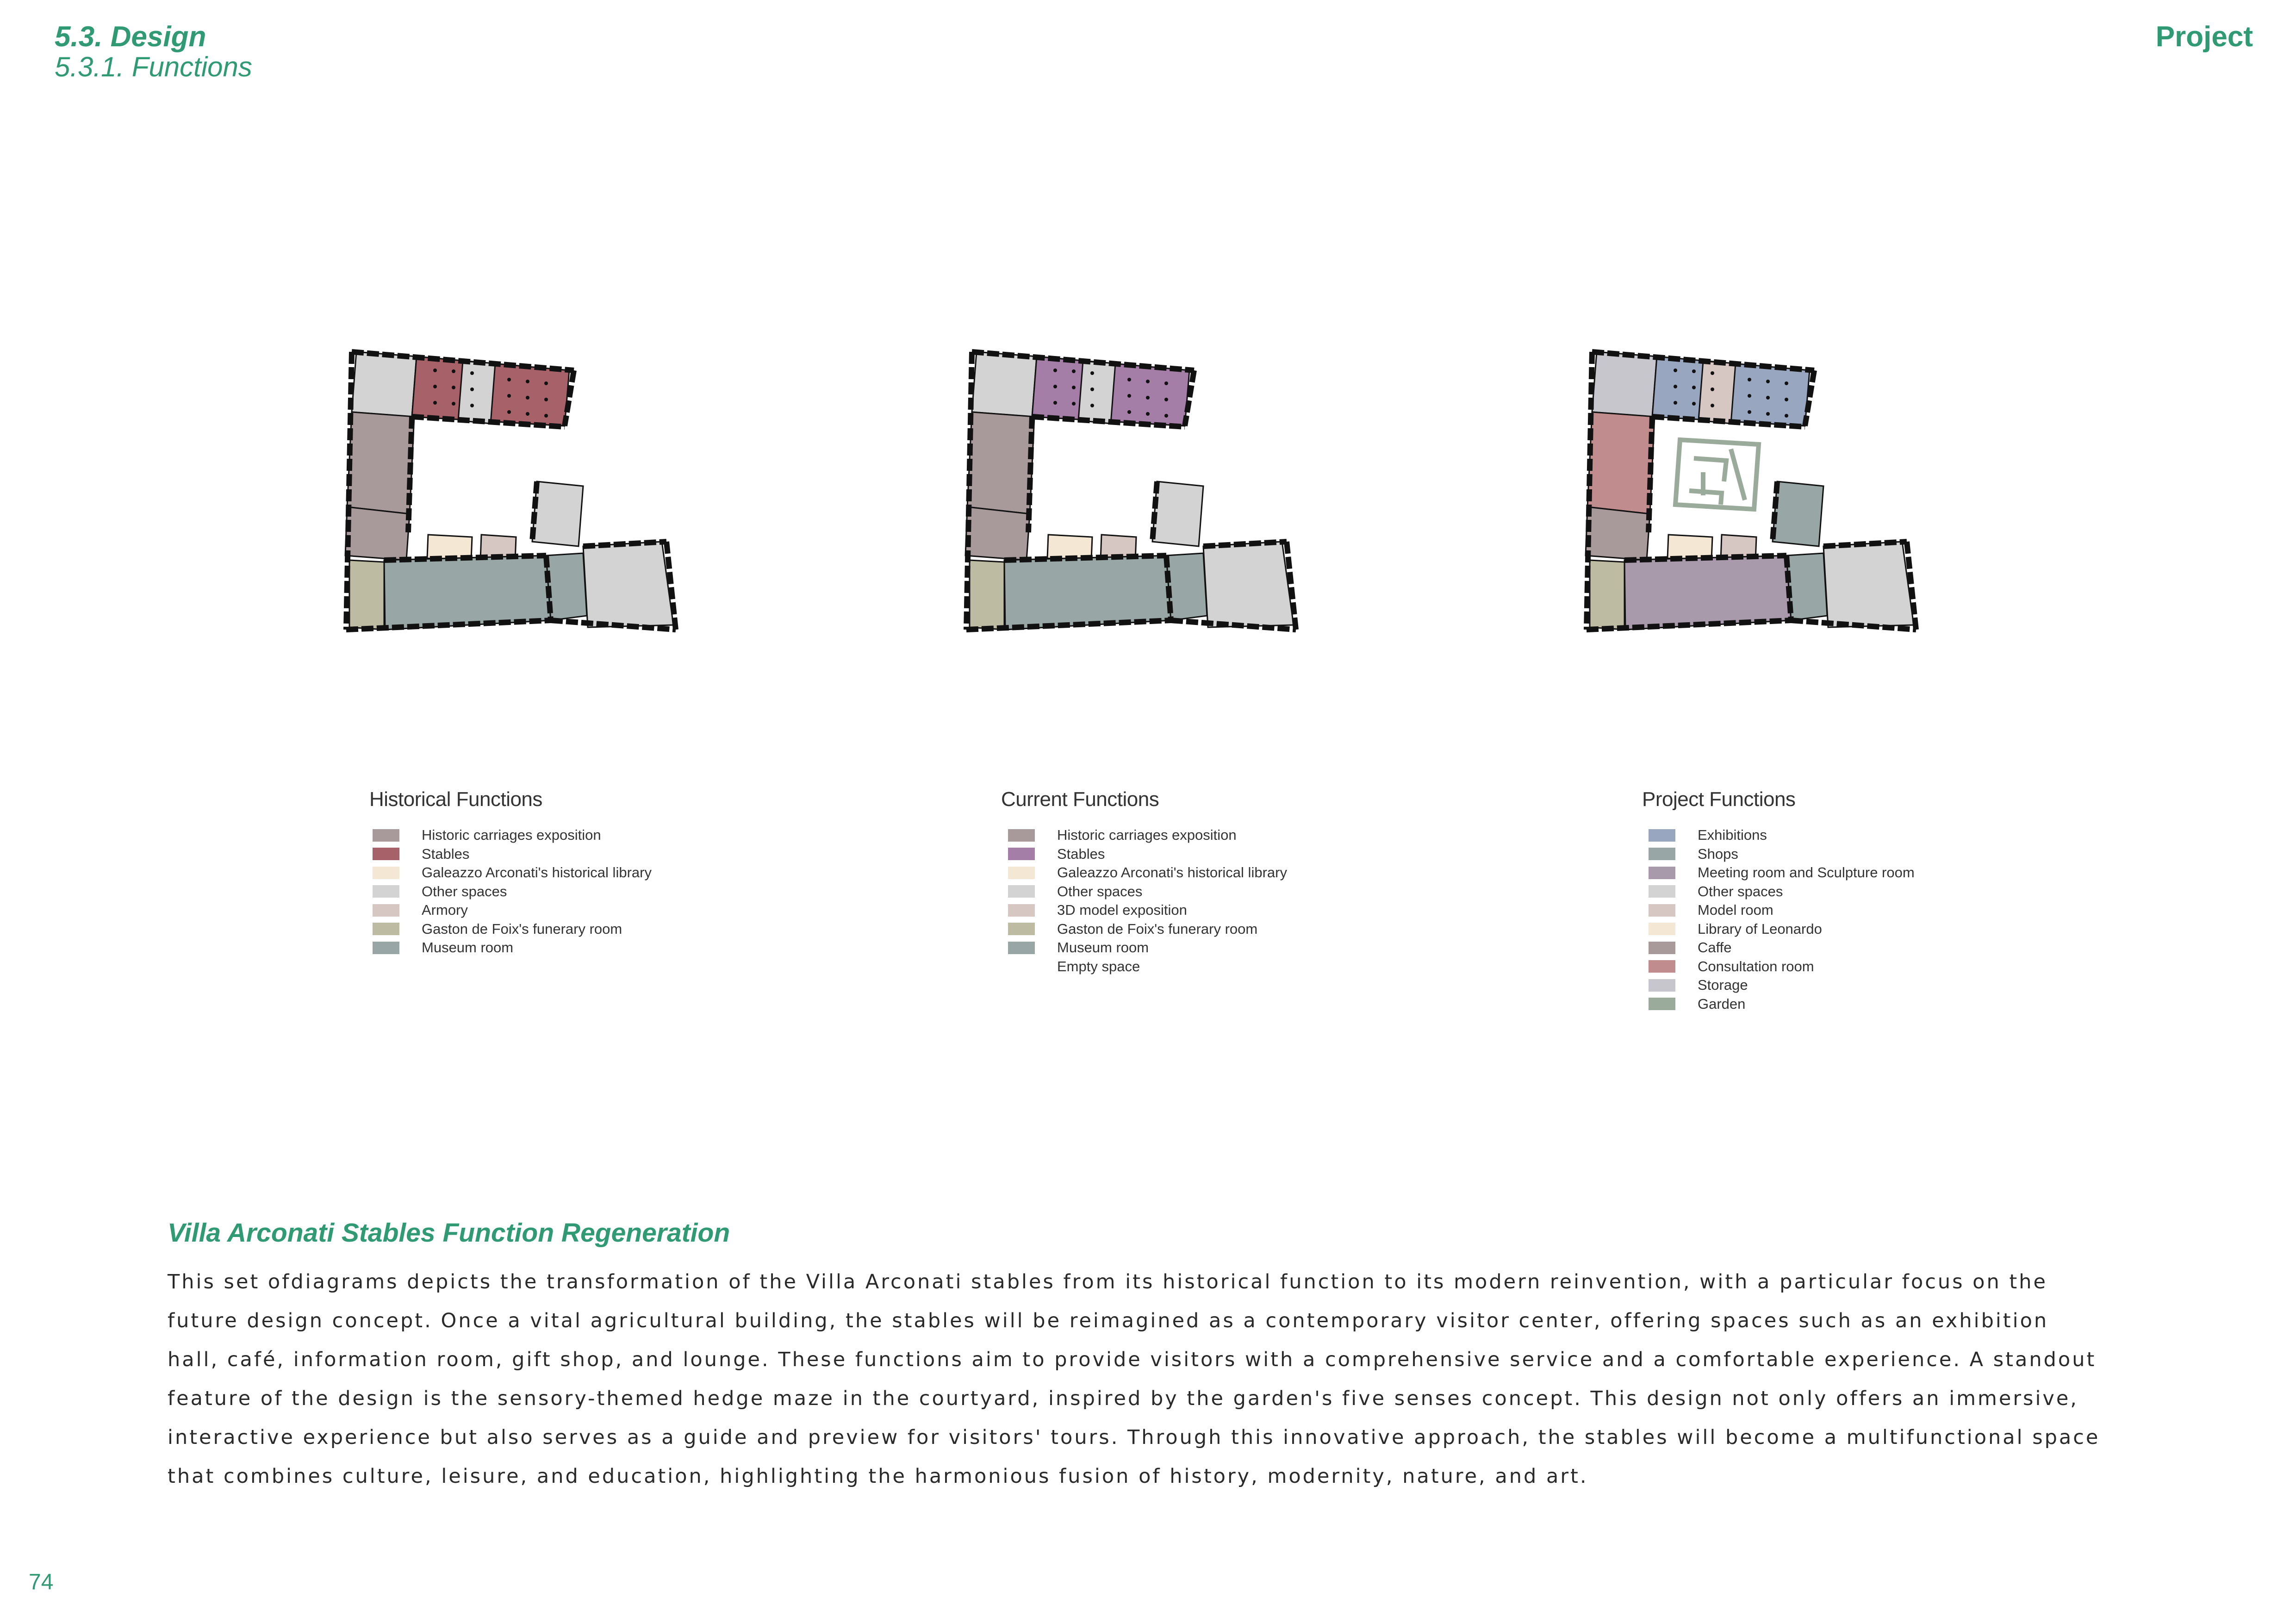  Describe the element at coordinates (1719, 799) in the screenshot. I see `plan-title-project: Project Functions` at that location.